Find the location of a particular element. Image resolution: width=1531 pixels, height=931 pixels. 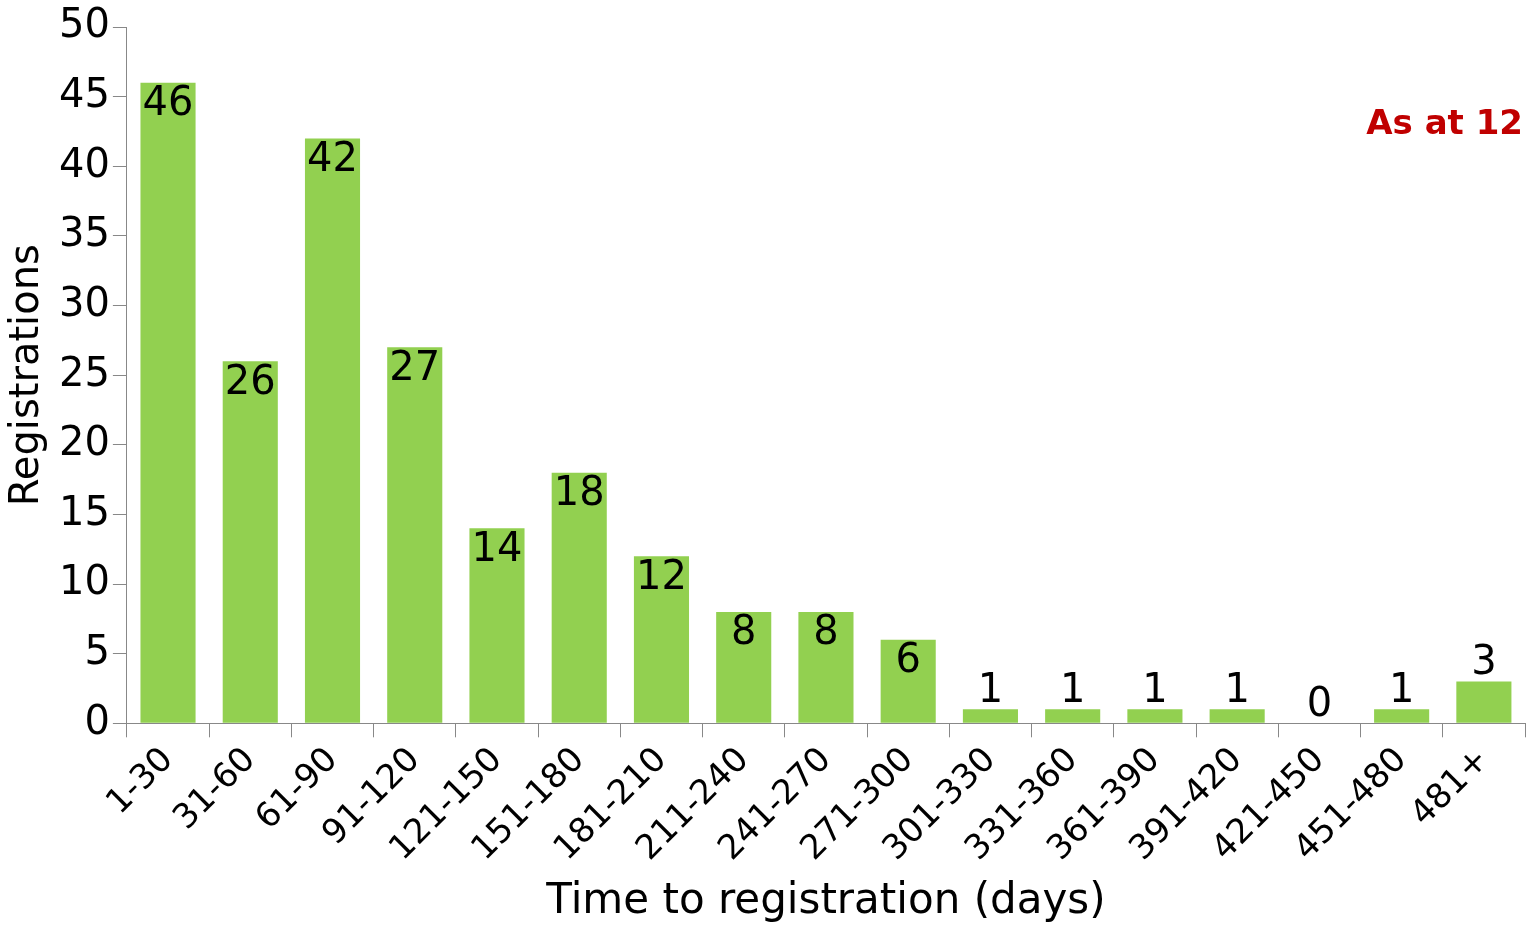

y-tick-label: 5 is located at coordinates (97, 650).